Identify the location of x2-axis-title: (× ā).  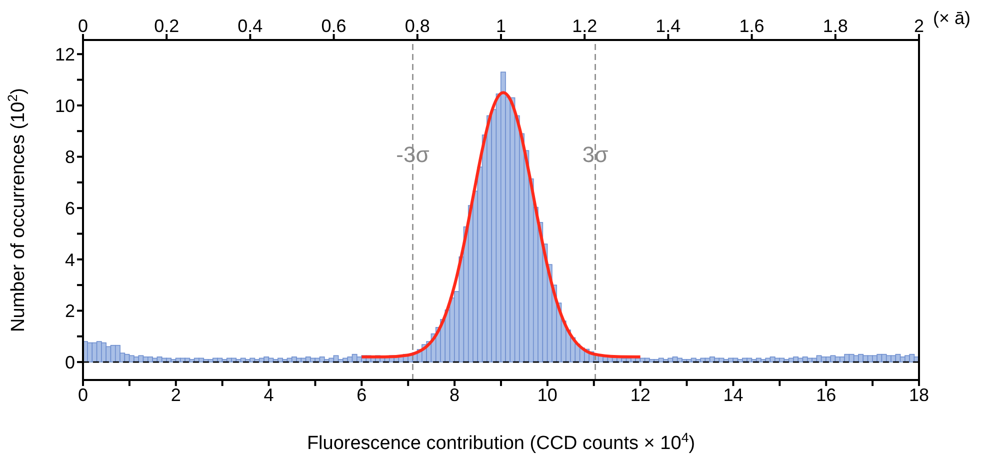
(952, 18).